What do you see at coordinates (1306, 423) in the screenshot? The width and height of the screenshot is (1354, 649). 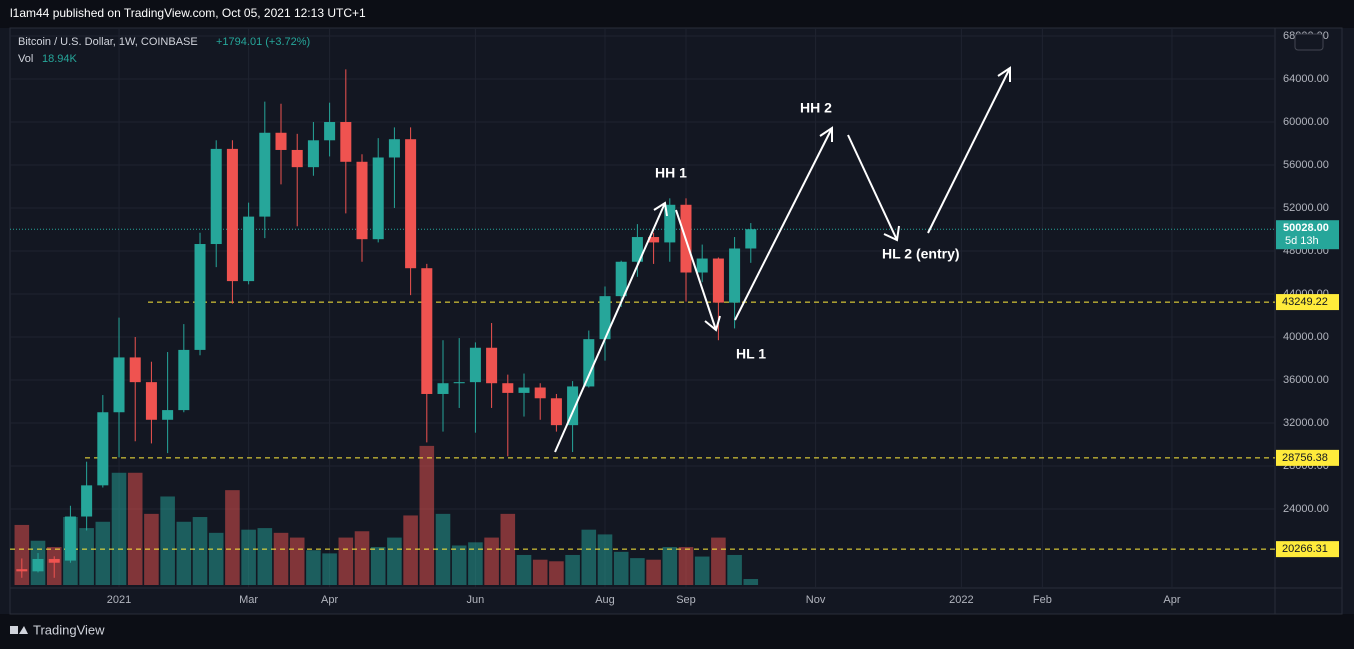 I see `y-tick-label: 32000.00` at bounding box center [1306, 423].